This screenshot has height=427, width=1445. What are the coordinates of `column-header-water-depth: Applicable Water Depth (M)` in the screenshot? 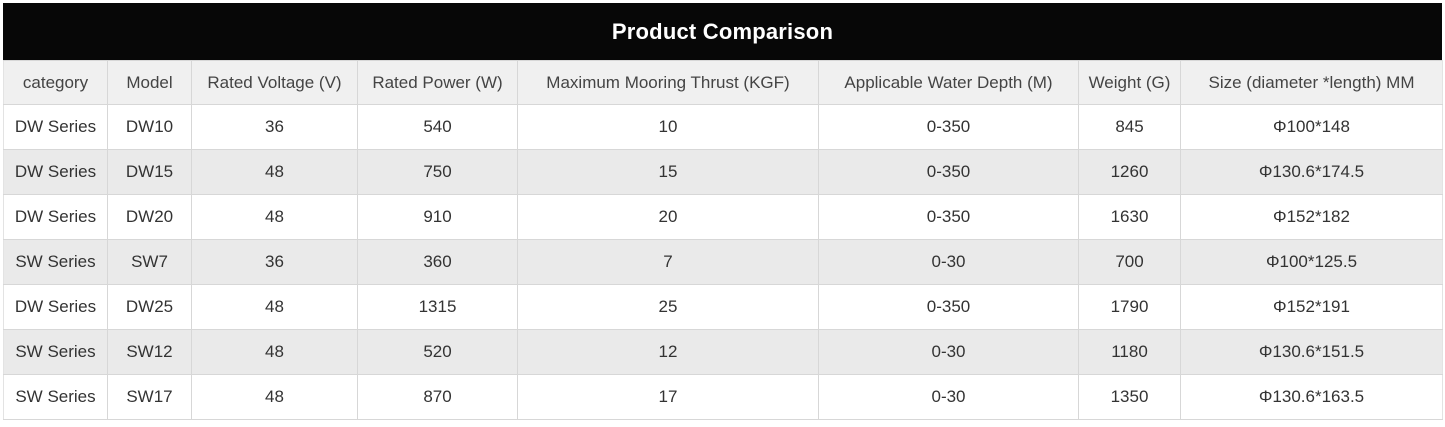 It's located at (948, 82).